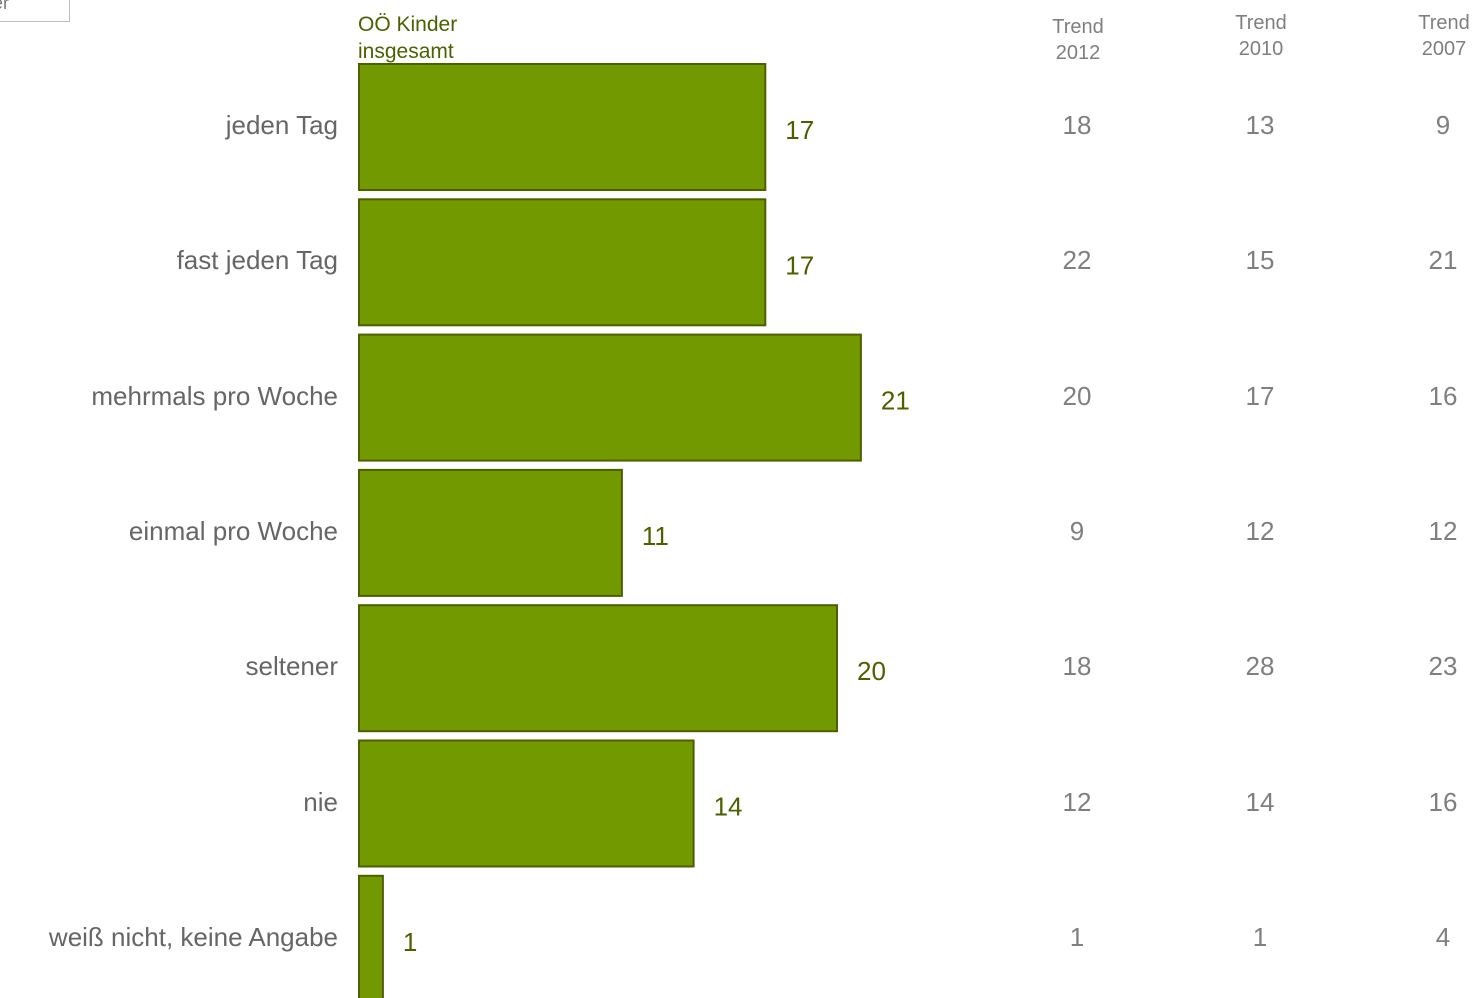  I want to click on value-label-1: 17, so click(799, 265).